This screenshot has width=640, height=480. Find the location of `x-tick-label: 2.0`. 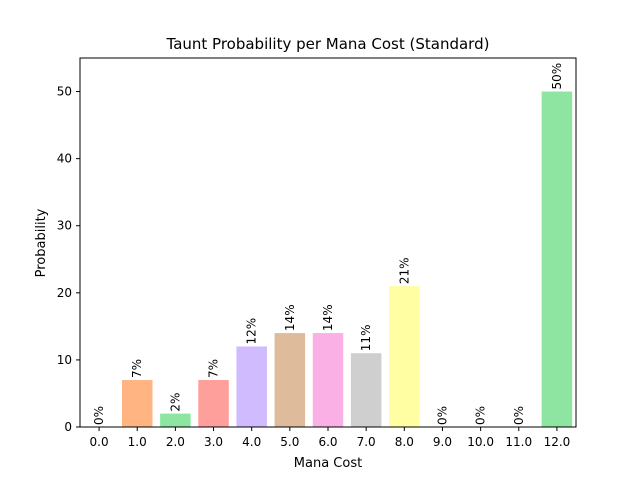

x-tick-label: 2.0 is located at coordinates (175, 442).